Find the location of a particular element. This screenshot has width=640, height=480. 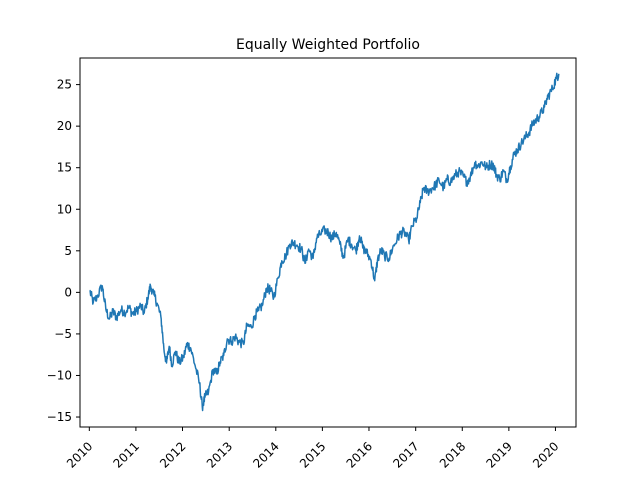

y-tick-label: 10 is located at coordinates (64, 209).